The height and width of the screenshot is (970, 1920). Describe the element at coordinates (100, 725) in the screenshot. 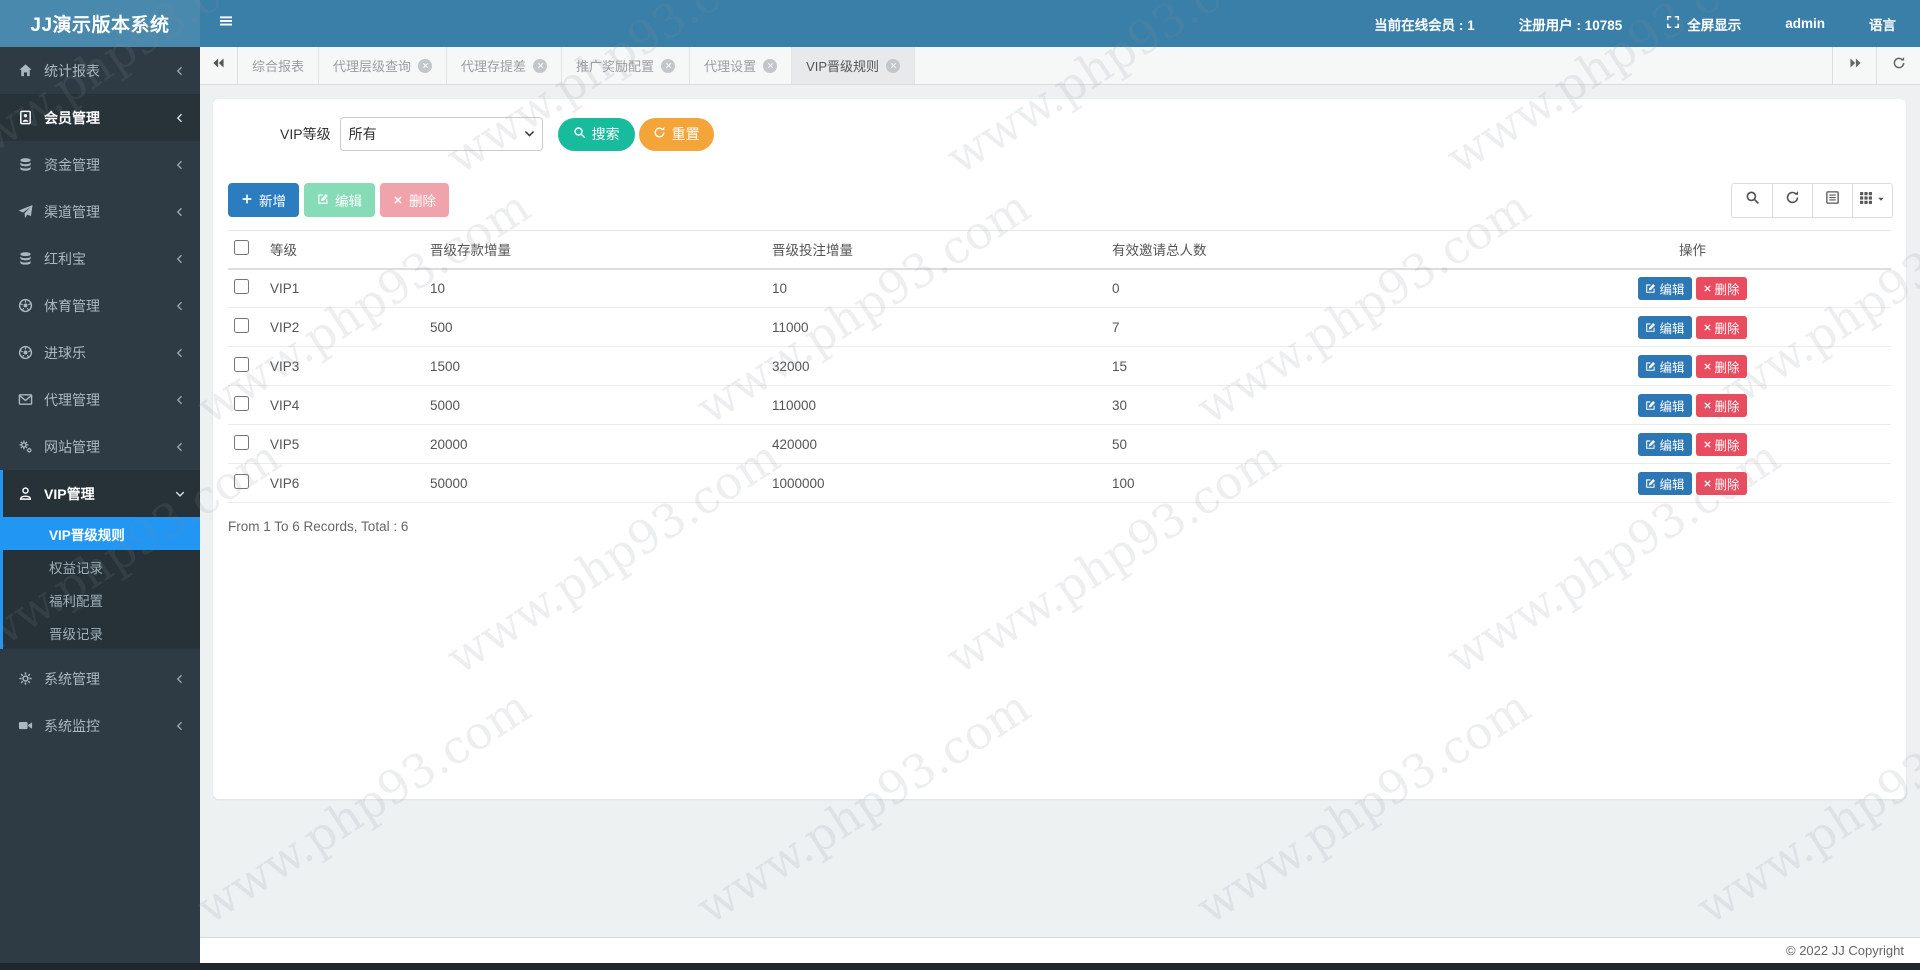

I see `sidebar-item-system-monitor: 系统监控` at that location.